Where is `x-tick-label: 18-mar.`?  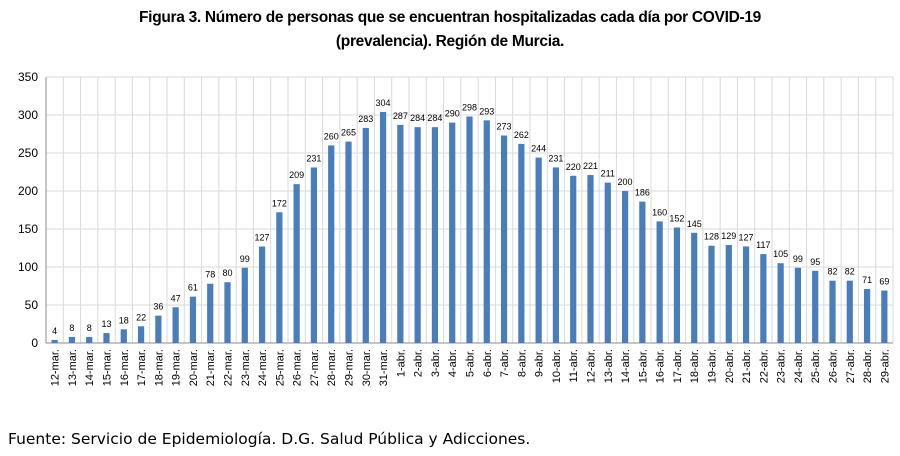 x-tick-label: 18-mar. is located at coordinates (159, 367).